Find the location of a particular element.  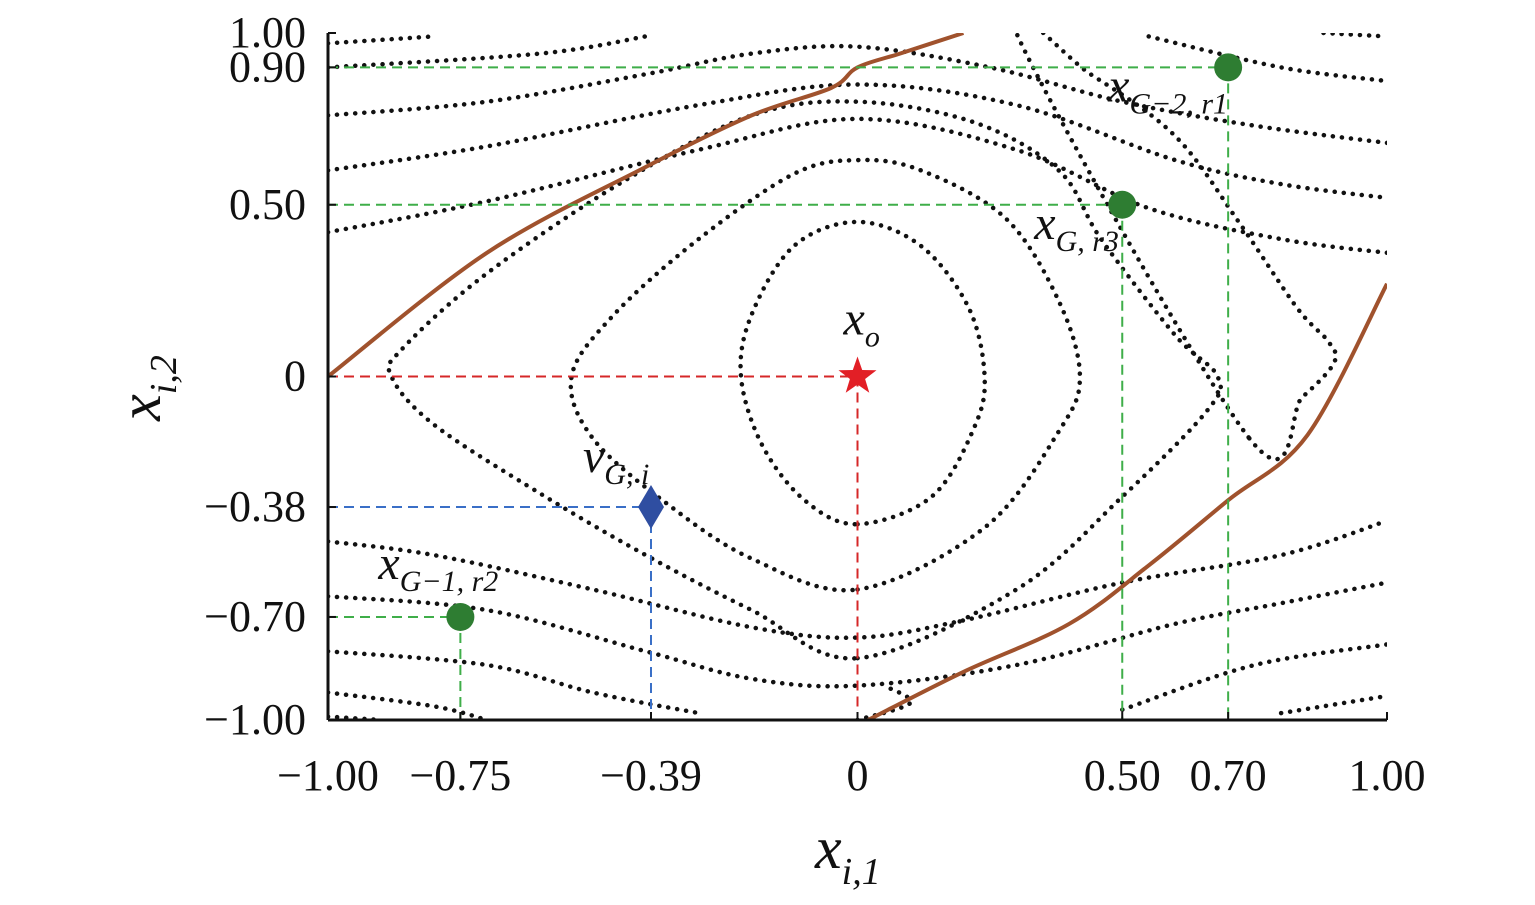

y-tick-label: 0.90 is located at coordinates (267, 66).